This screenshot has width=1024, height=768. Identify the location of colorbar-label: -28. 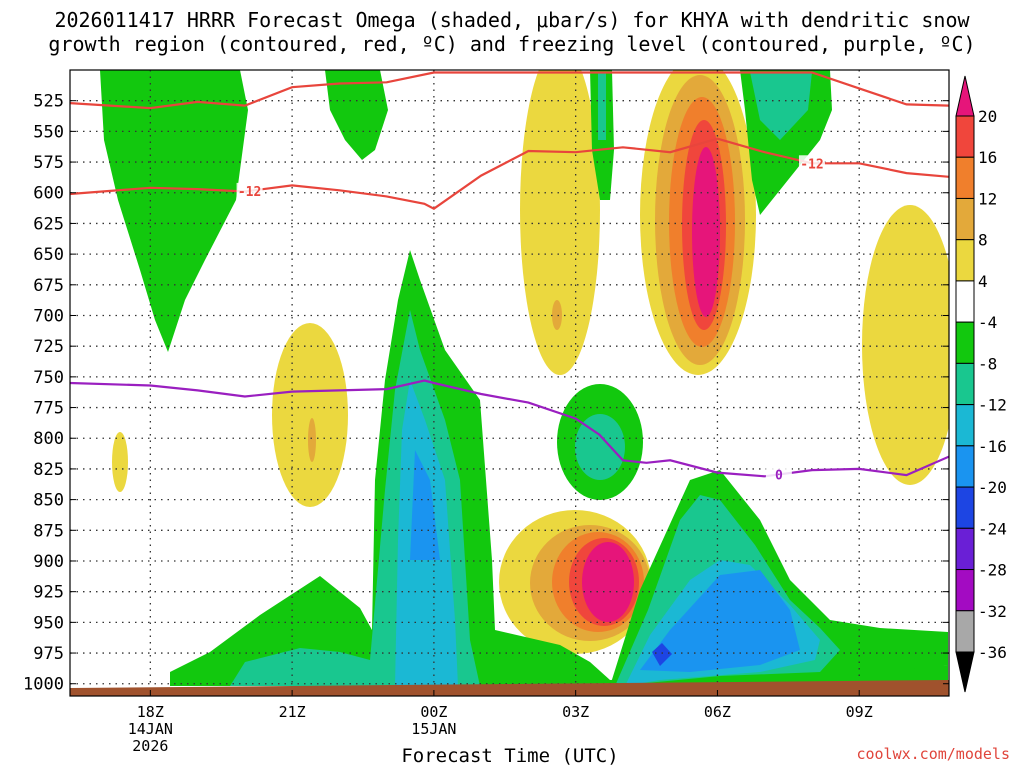
(992, 570).